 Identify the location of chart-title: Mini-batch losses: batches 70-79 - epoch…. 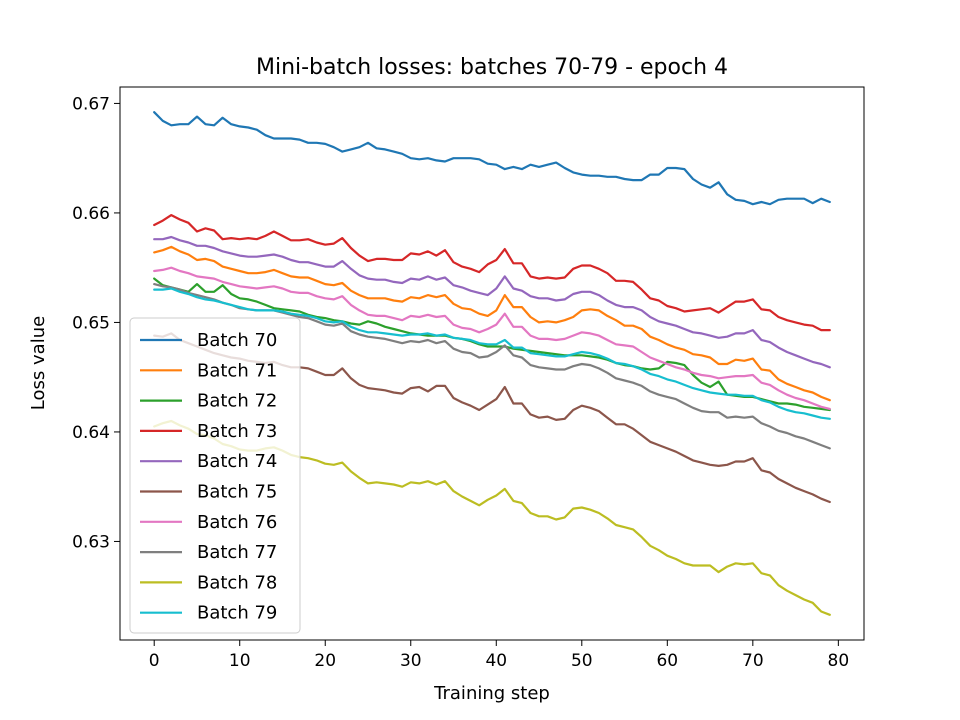
(492, 67).